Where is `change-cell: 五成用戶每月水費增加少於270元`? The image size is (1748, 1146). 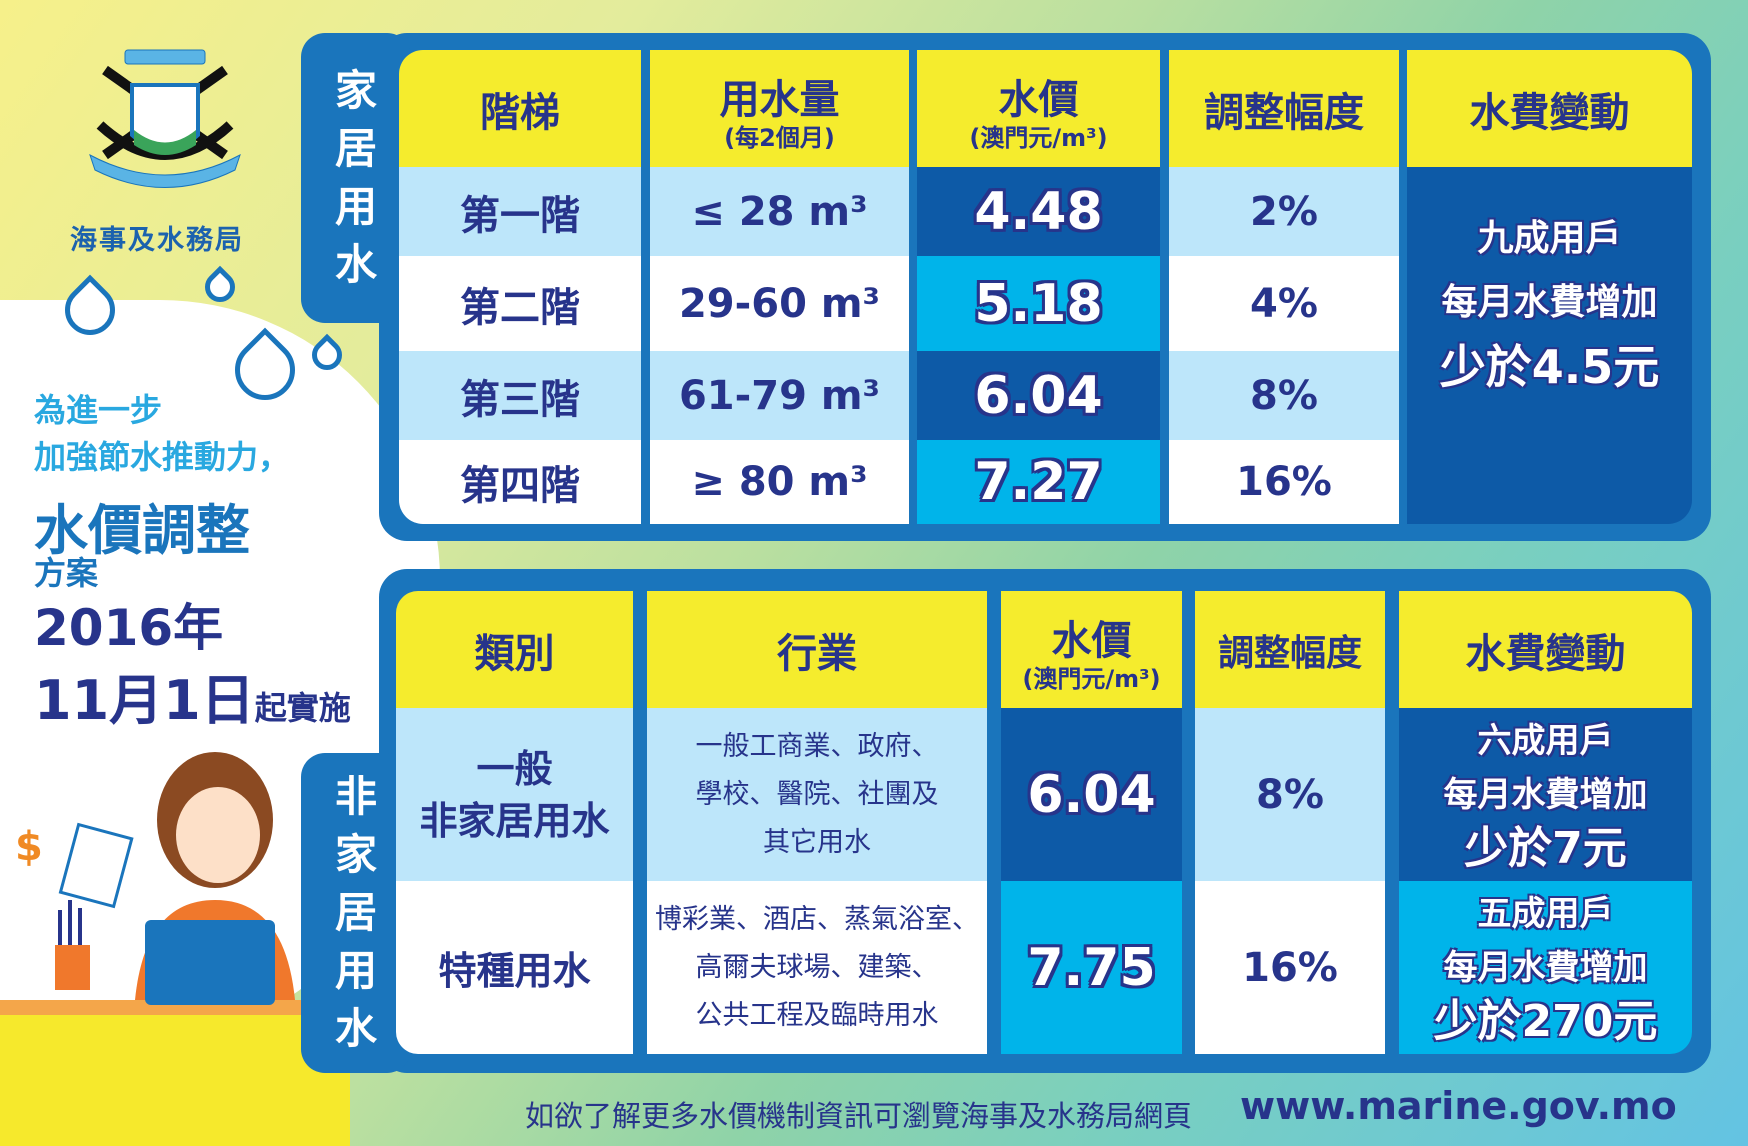 change-cell: 五成用戶每月水費增加少於270元 is located at coordinates (1545, 967).